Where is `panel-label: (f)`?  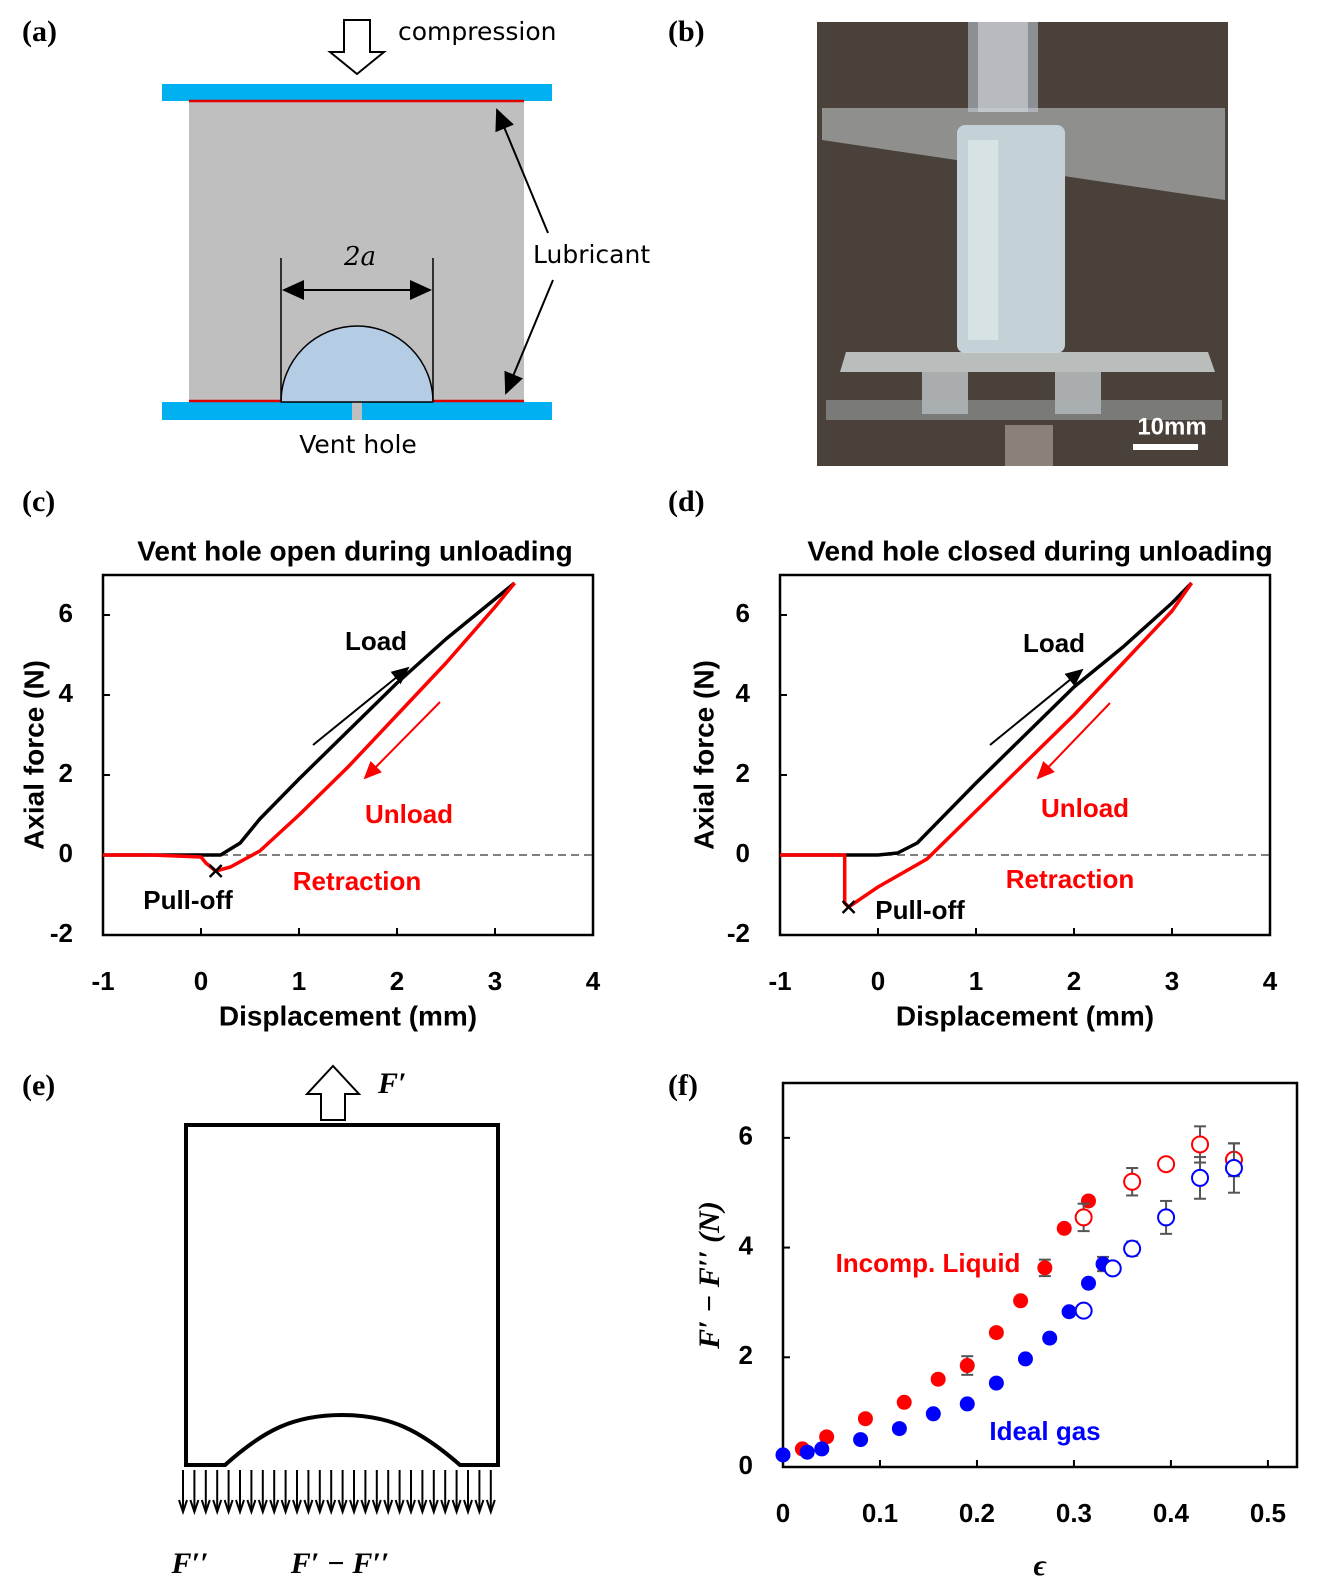
panel-label: (f) is located at coordinates (683, 1085).